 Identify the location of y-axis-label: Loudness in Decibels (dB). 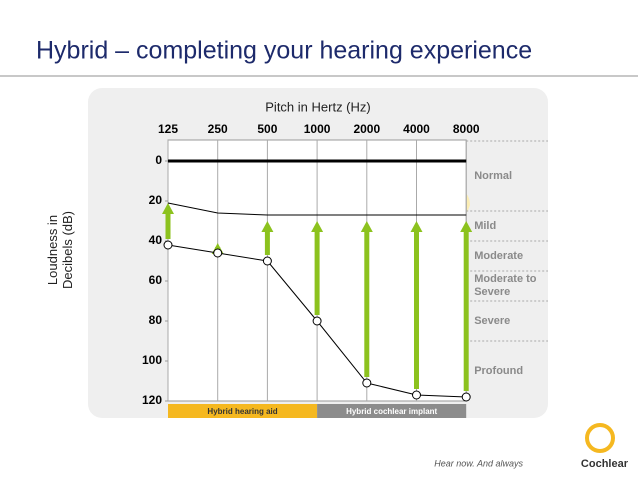
(60, 250).